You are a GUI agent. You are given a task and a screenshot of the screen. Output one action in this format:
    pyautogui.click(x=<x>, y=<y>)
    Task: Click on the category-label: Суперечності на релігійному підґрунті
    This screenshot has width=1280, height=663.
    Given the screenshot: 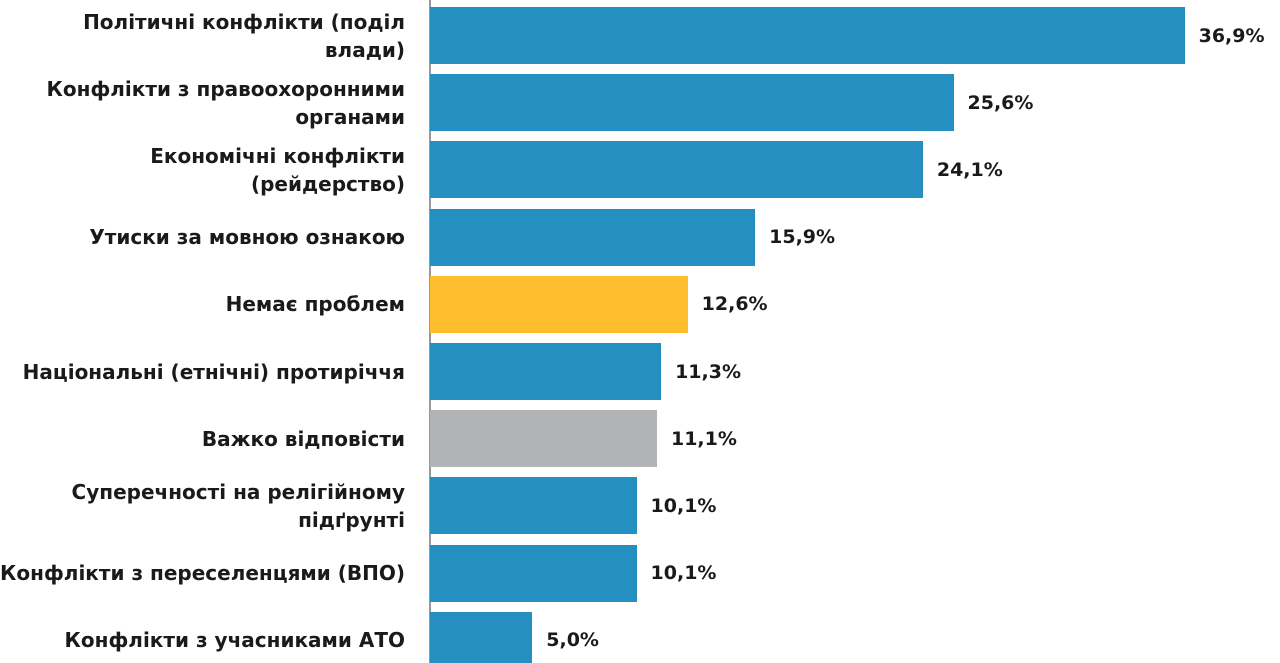 What is the action you would take?
    pyautogui.click(x=238, y=505)
    